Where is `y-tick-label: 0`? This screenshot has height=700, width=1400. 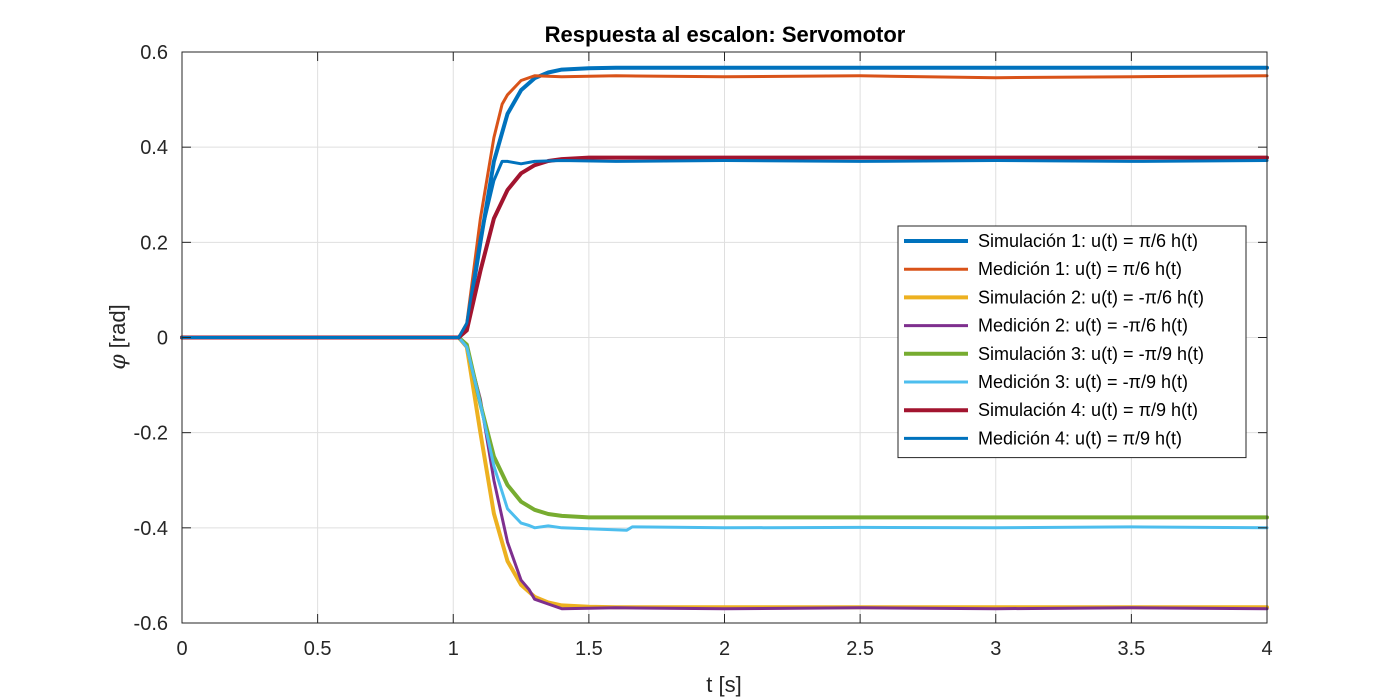
y-tick-label: 0 is located at coordinates (162, 339).